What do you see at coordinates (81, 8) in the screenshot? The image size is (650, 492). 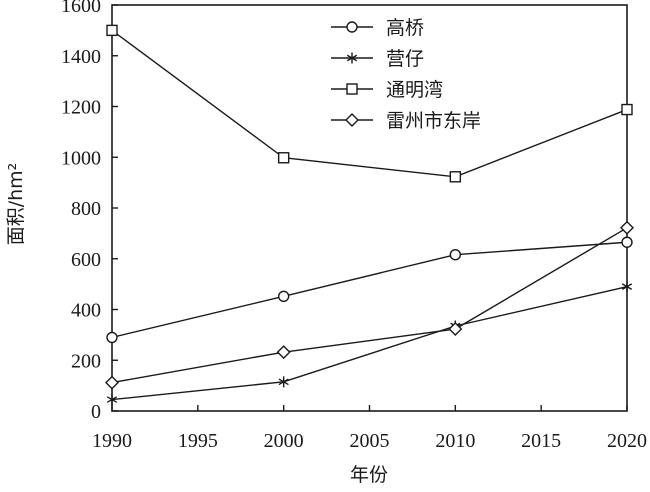 I see `y-tick-label: 1600` at bounding box center [81, 8].